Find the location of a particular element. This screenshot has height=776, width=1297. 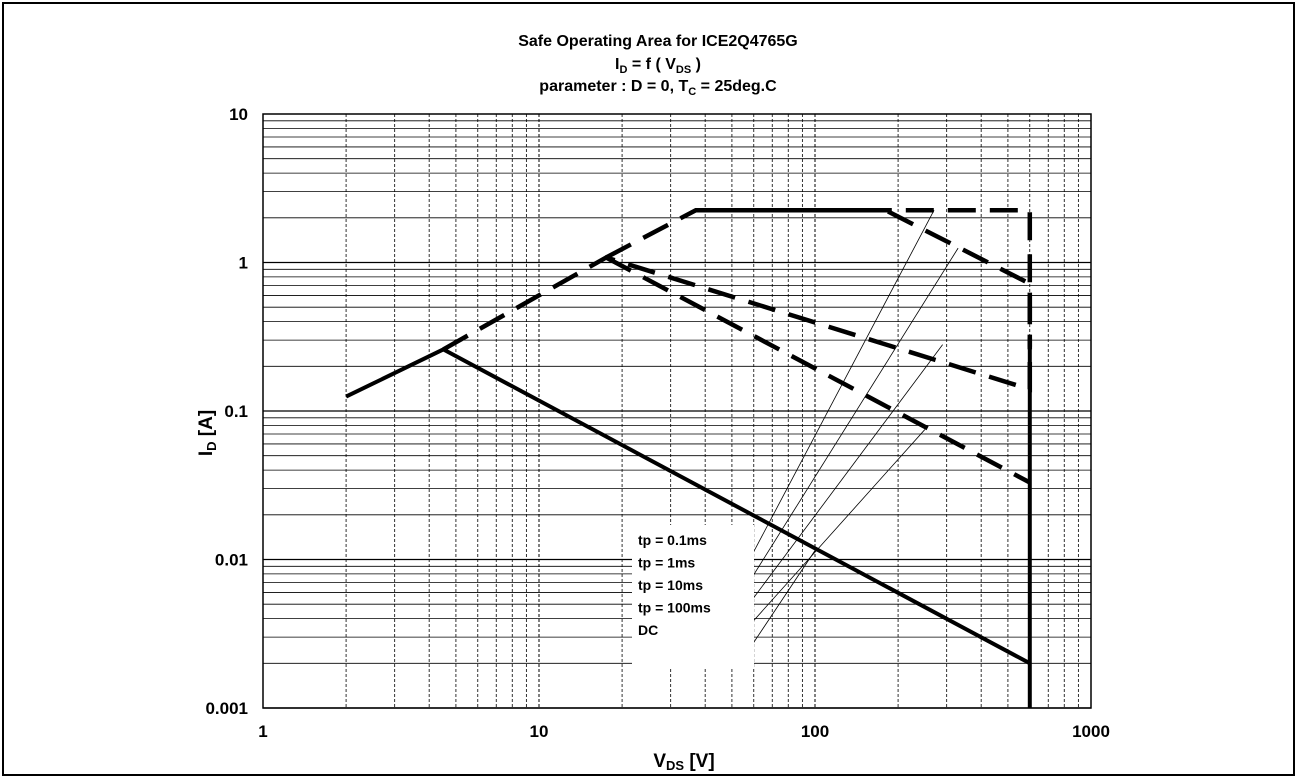

annotation-label: tp = 1ms is located at coordinates (666, 563).